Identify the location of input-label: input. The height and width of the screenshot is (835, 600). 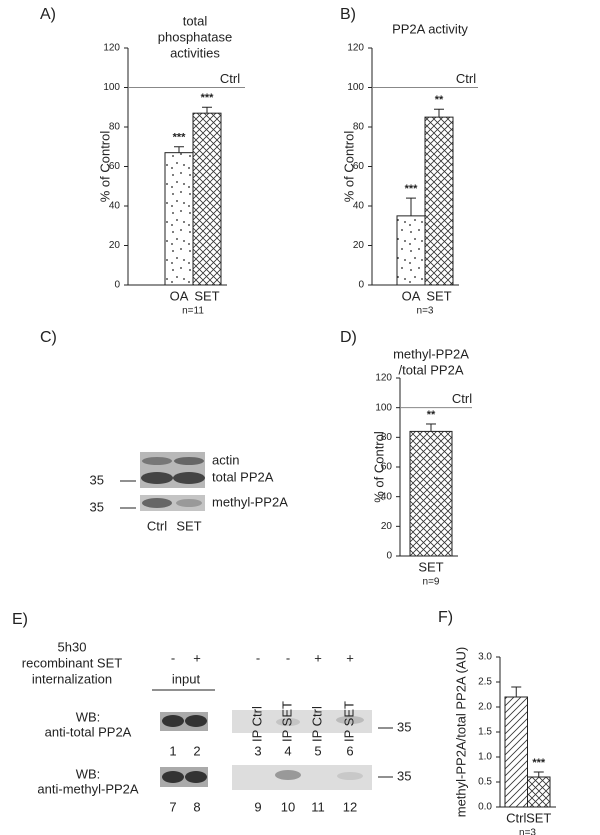
(186, 678).